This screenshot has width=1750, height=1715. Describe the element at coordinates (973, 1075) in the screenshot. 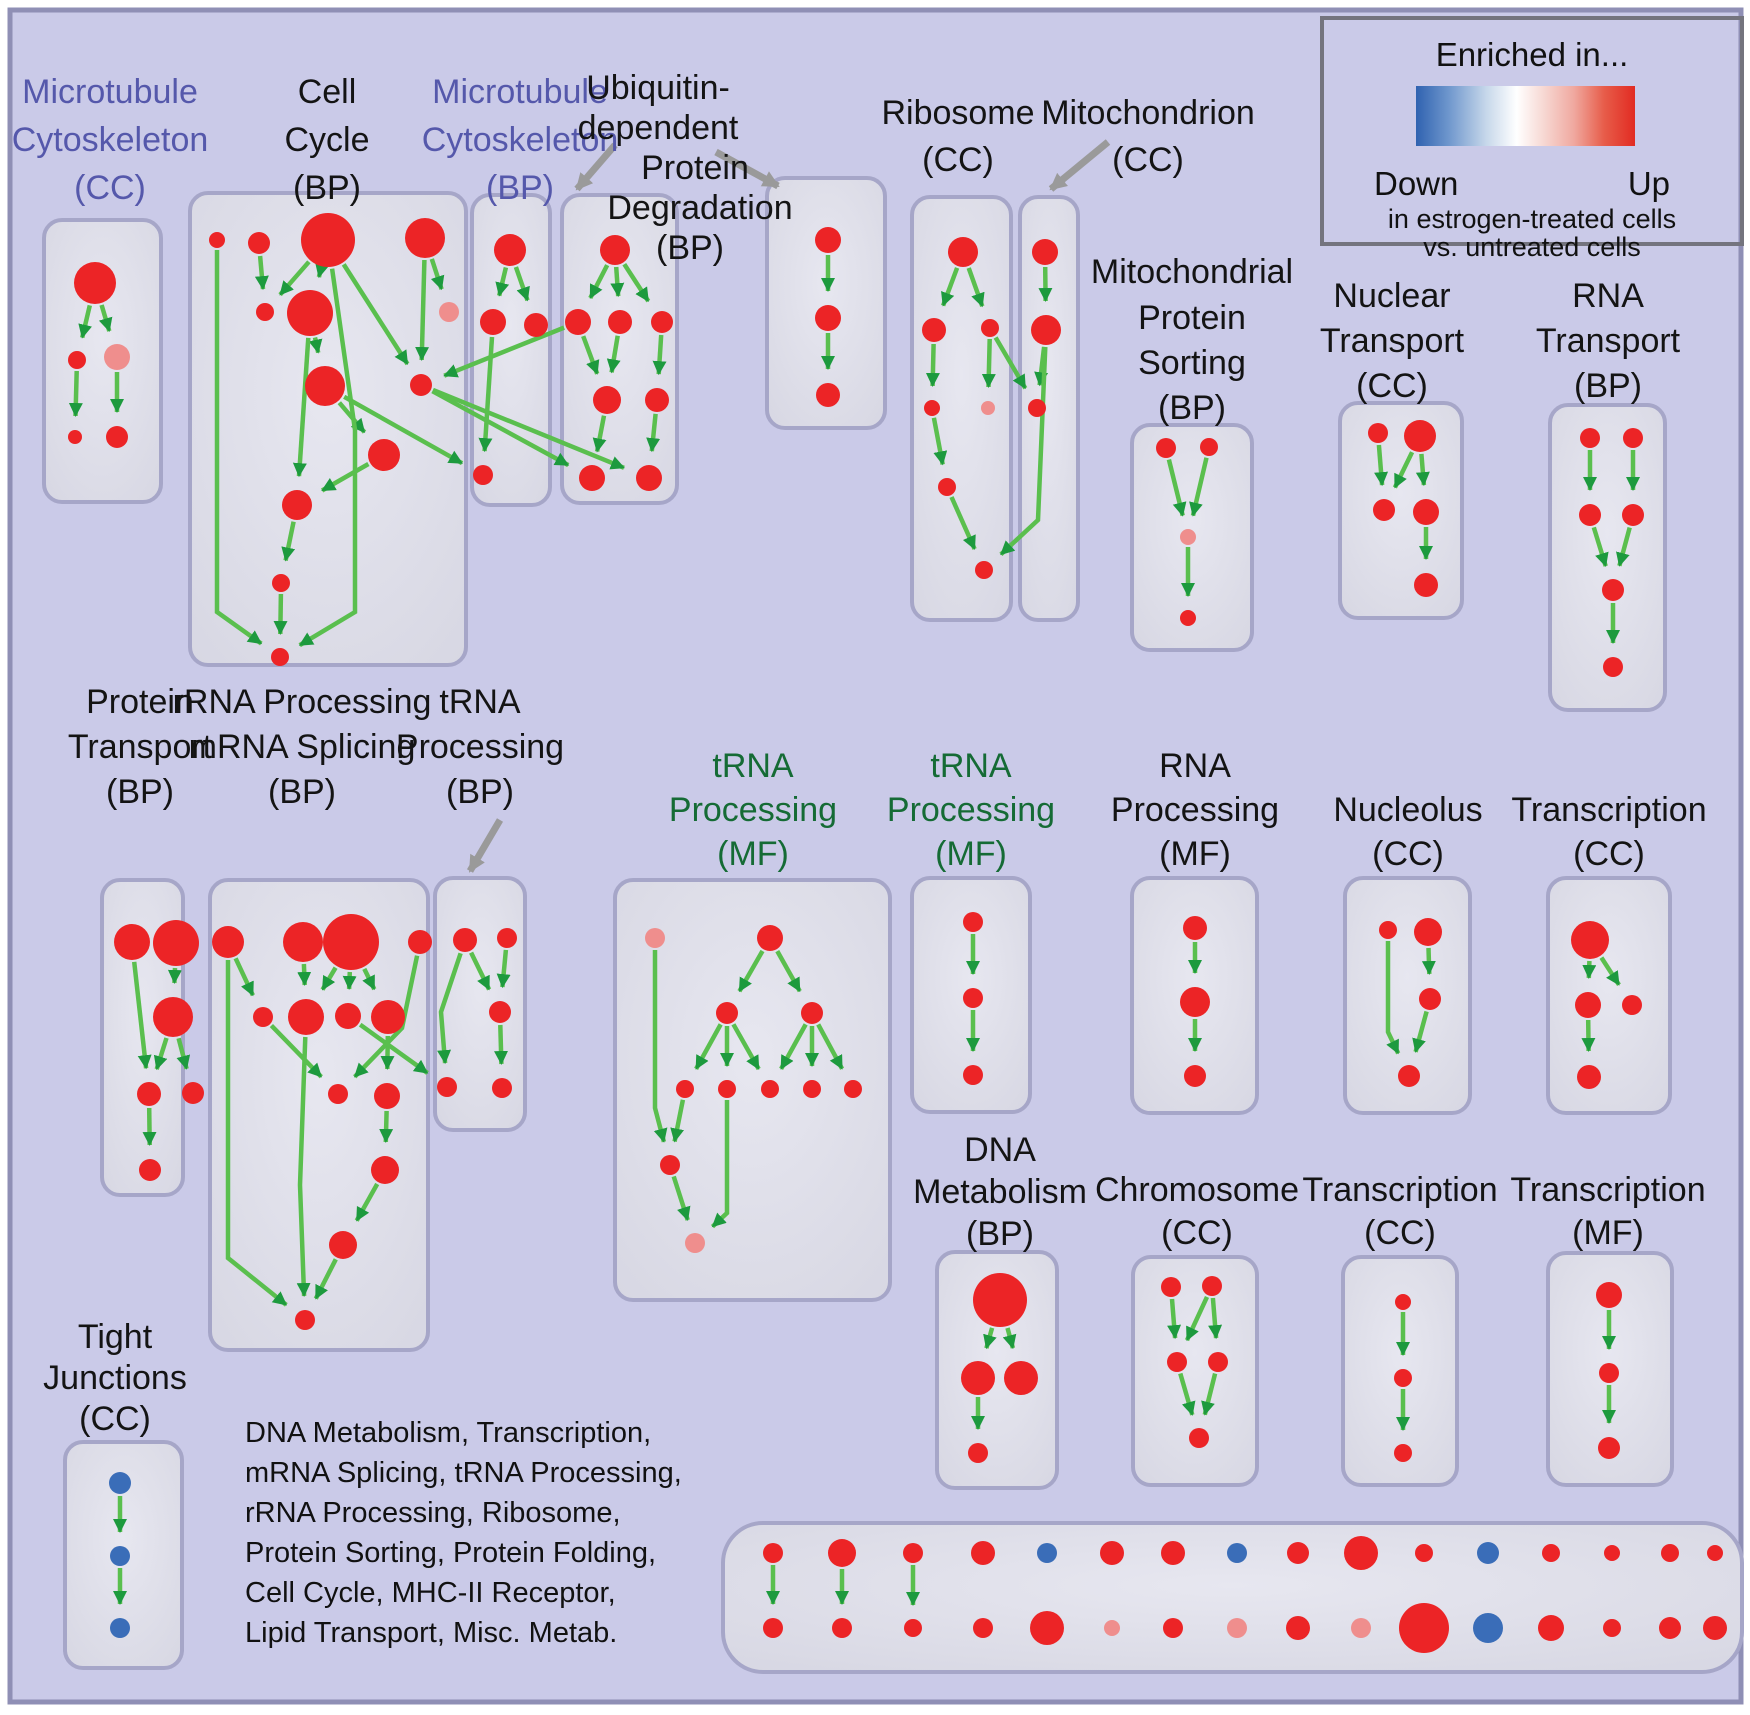

I see `node-tf3` at that location.